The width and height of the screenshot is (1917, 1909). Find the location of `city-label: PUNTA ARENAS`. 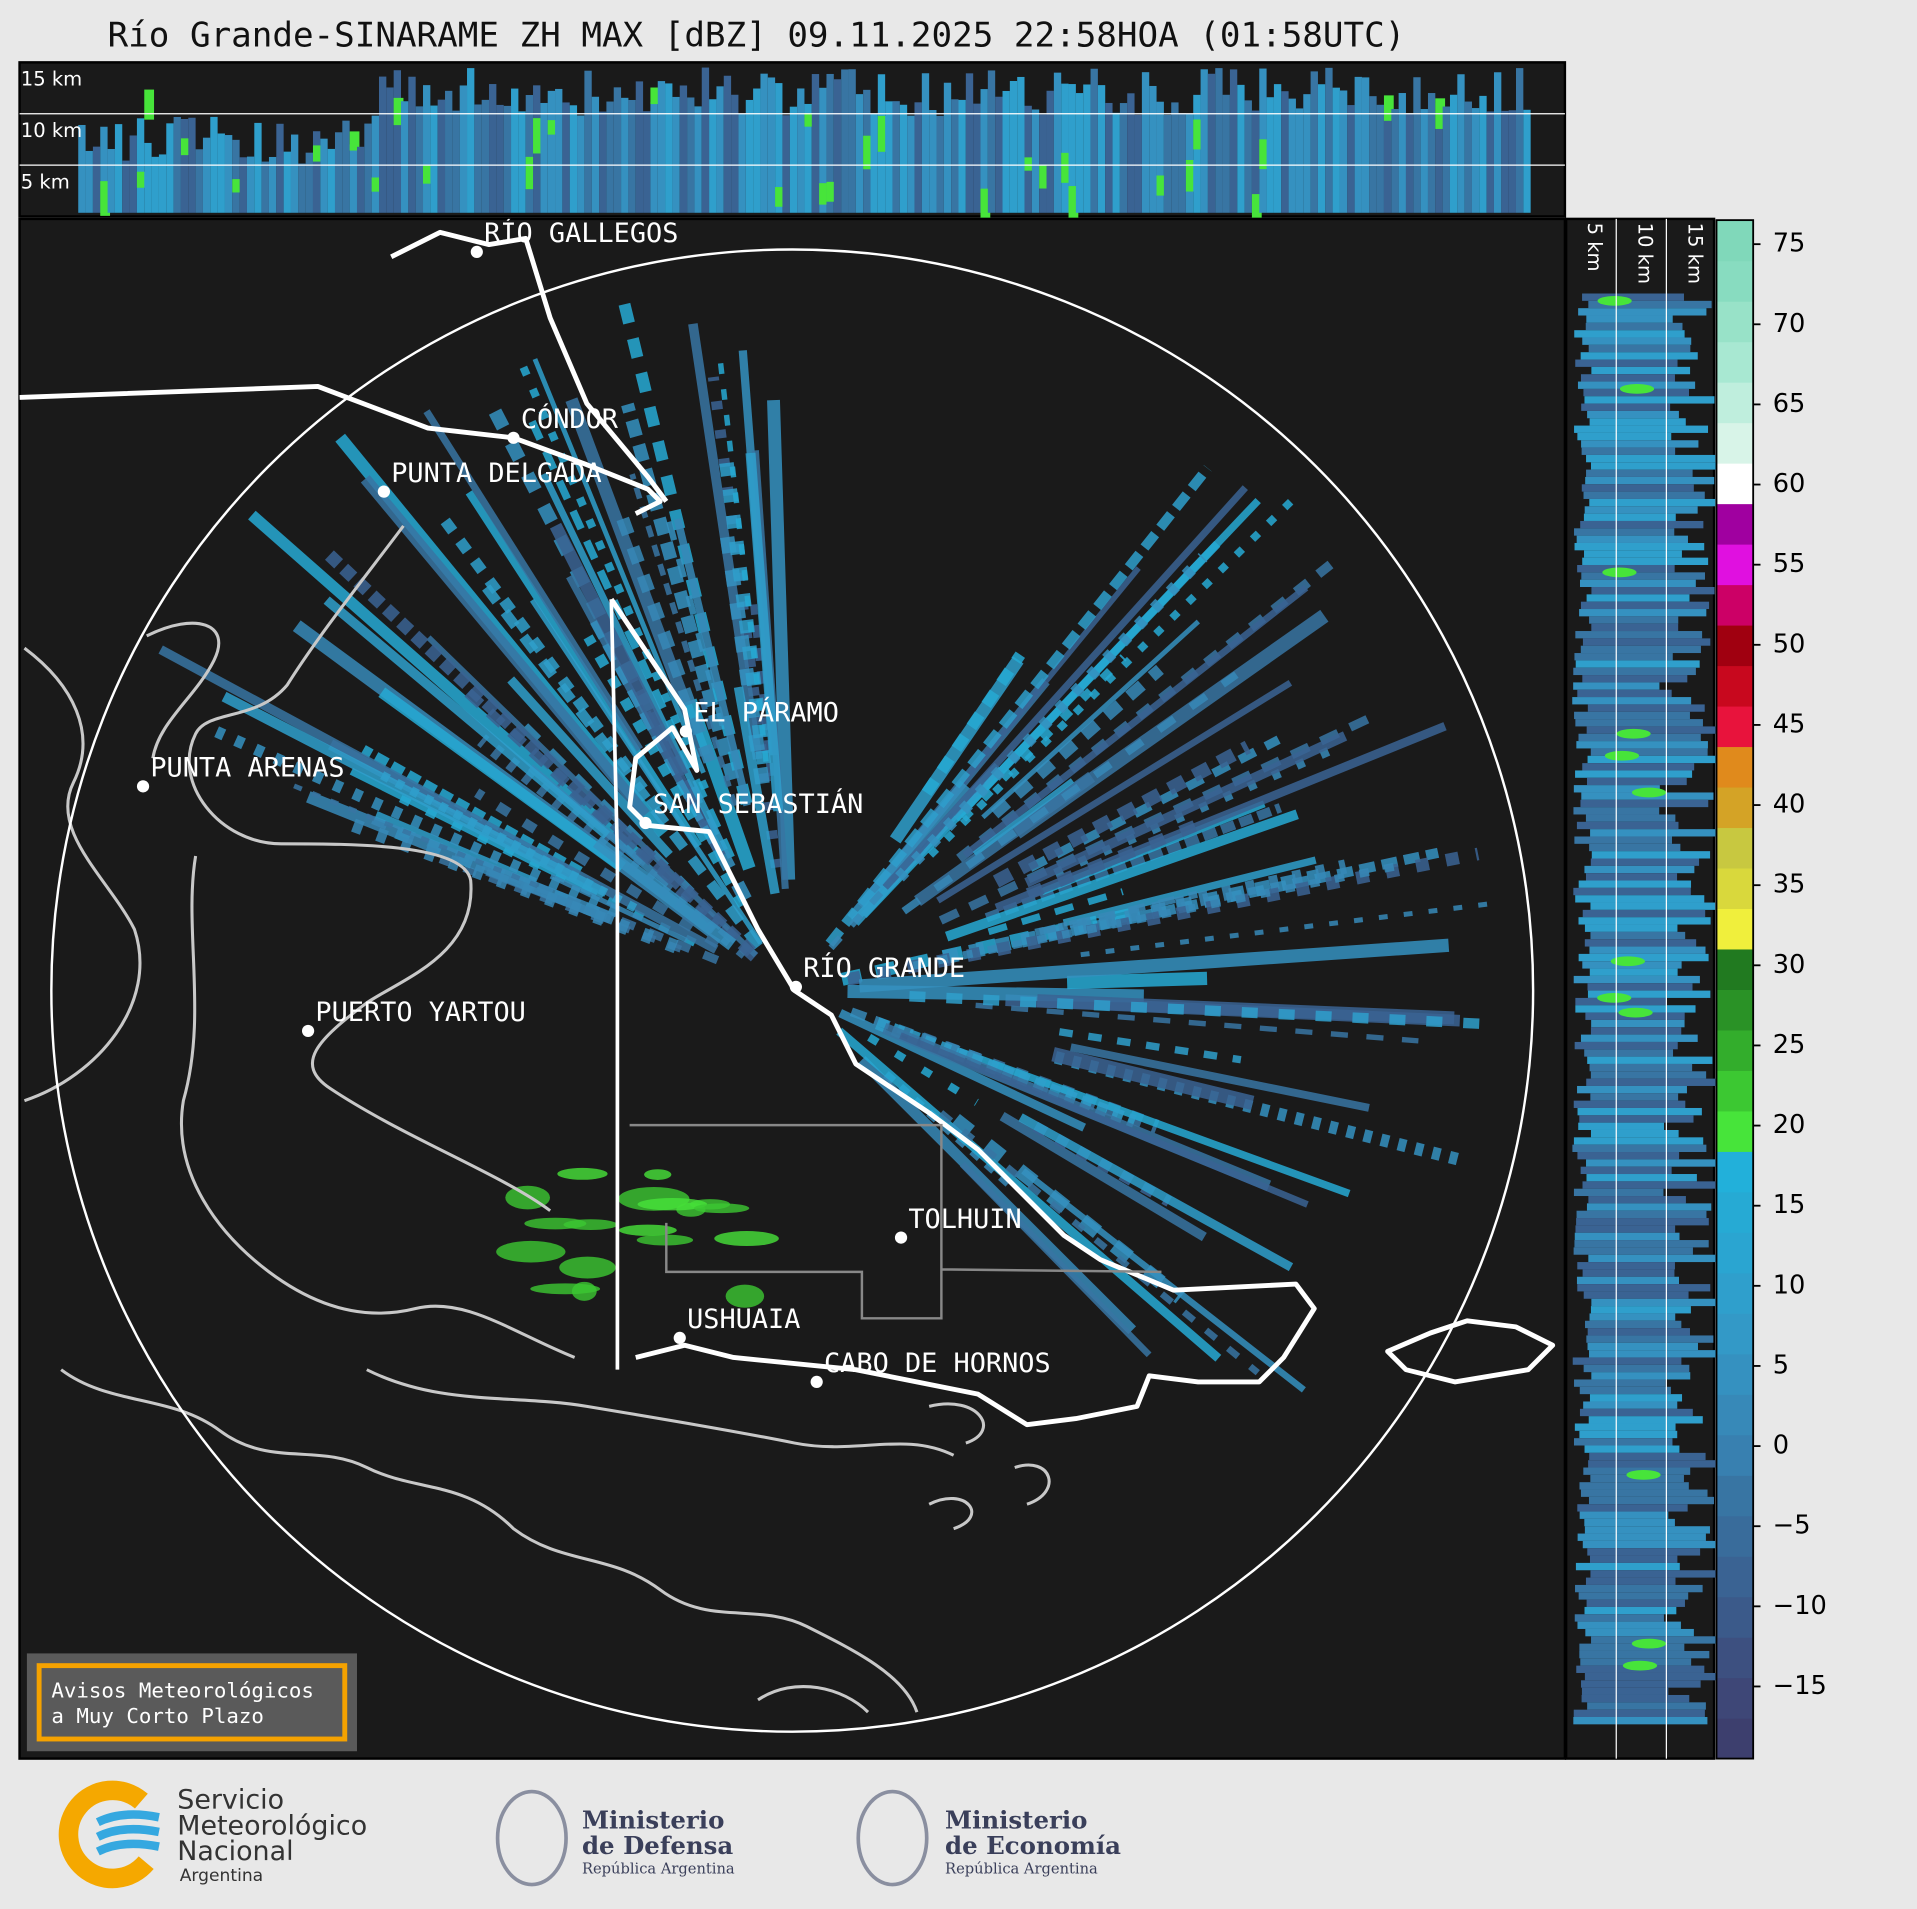

city-label: PUNTA ARENAS is located at coordinates (247, 768).